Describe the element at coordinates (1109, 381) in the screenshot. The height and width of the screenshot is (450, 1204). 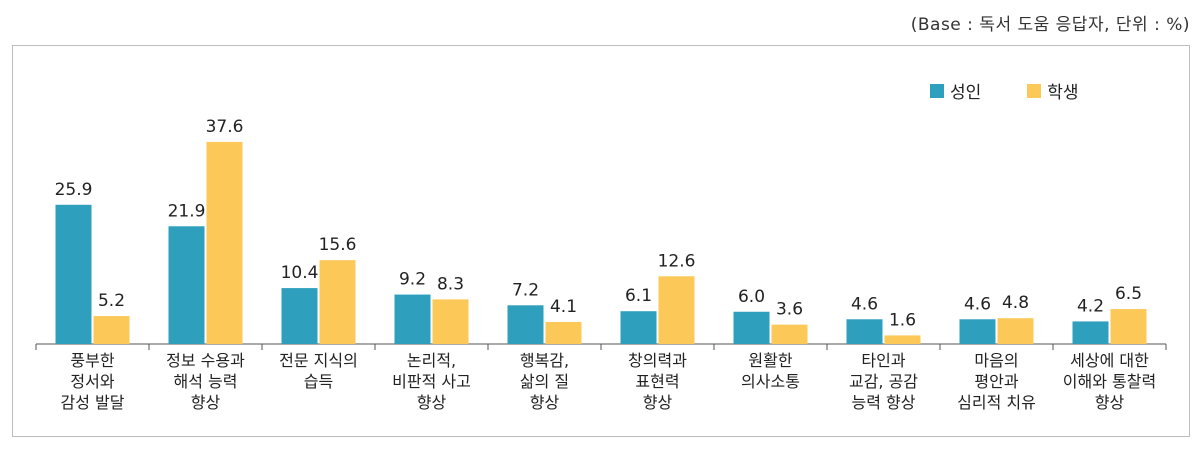
I see `category-label-9: 세상에 대한 이해와 통찰력 향상` at that location.